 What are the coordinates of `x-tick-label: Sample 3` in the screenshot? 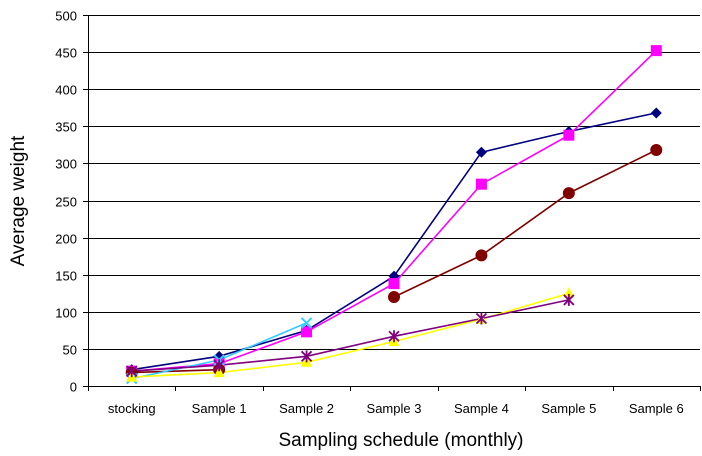 It's located at (394, 408).